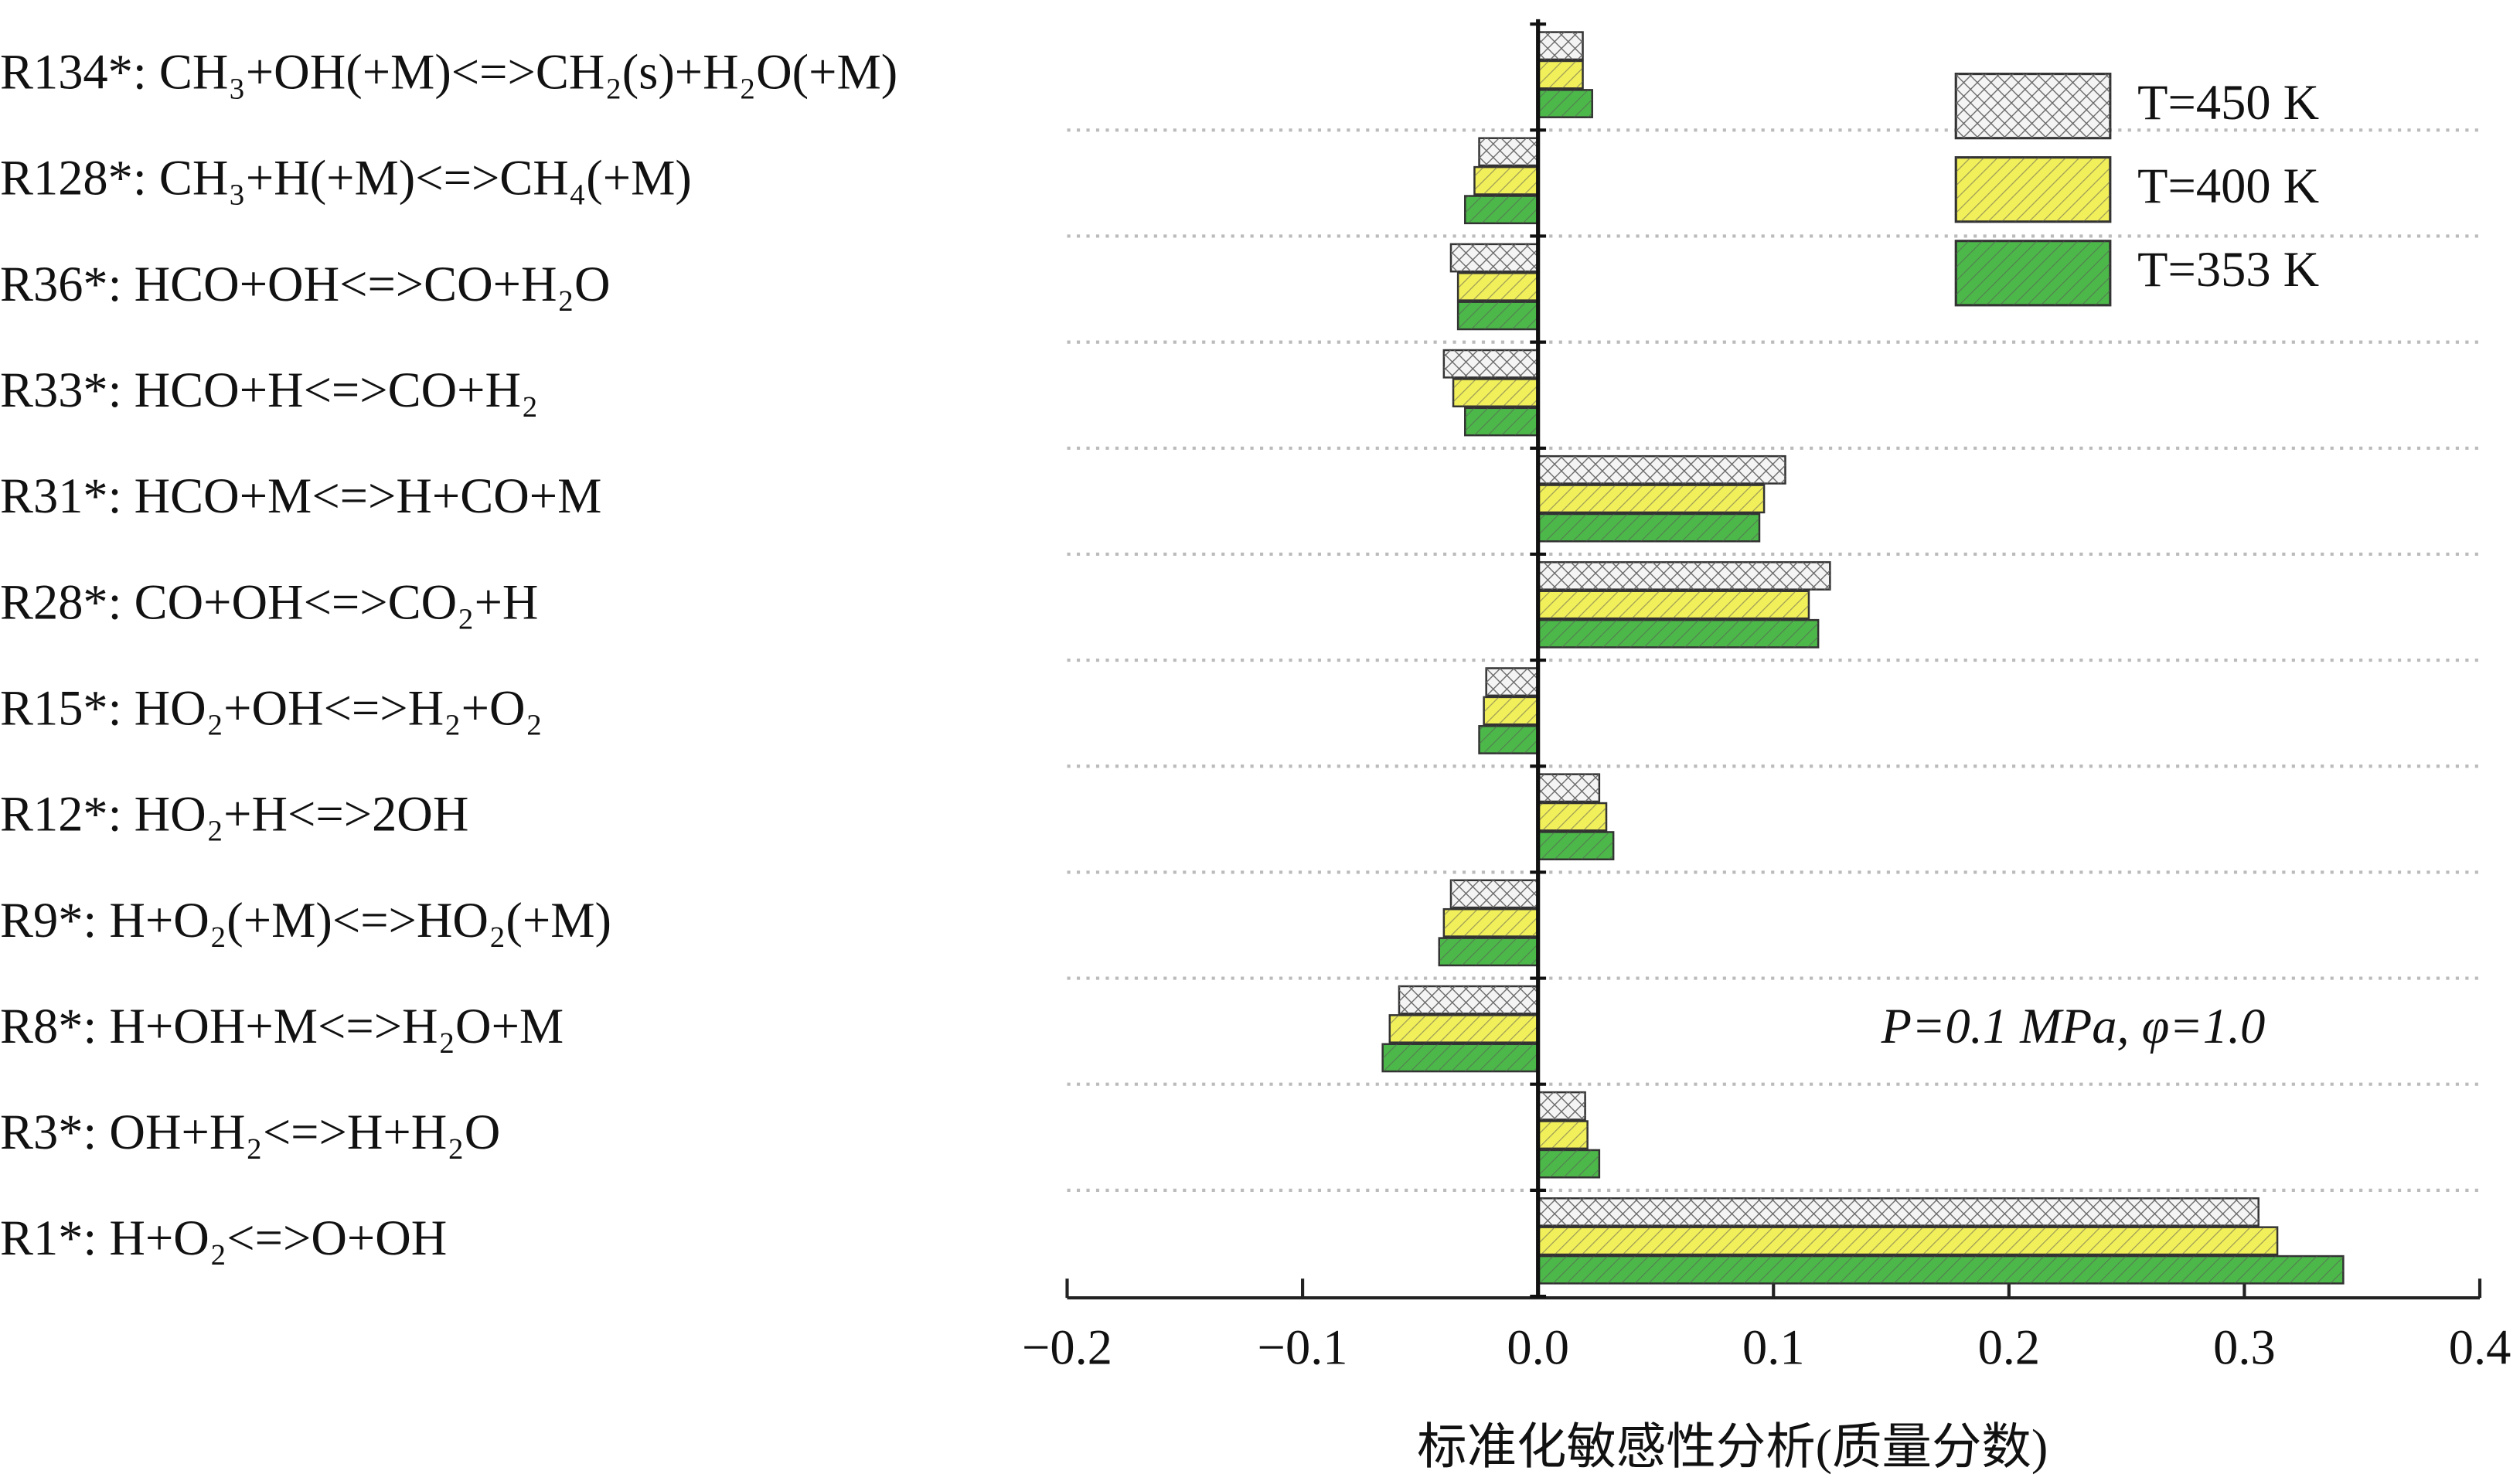  What do you see at coordinates (2009, 1347) in the screenshot?
I see `x-tick-label: 0.2` at bounding box center [2009, 1347].